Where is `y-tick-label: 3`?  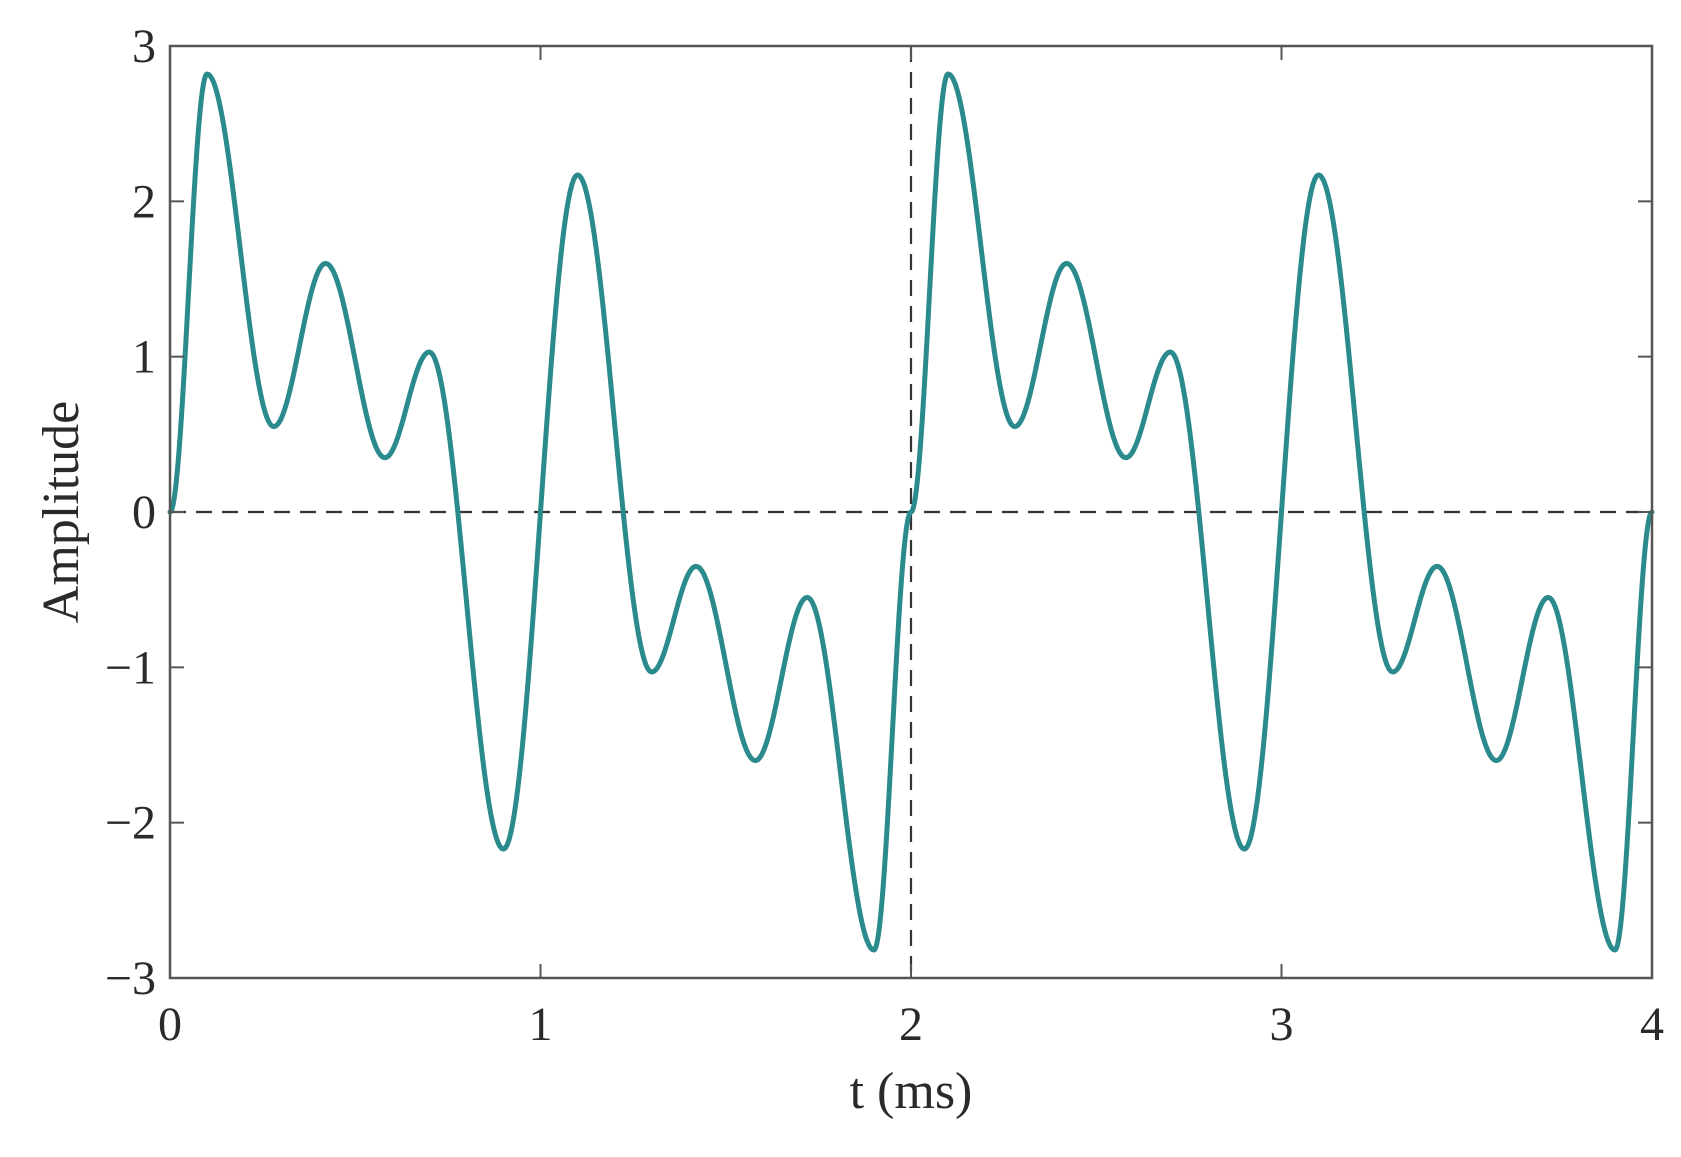
y-tick-label: 3 is located at coordinates (144, 46).